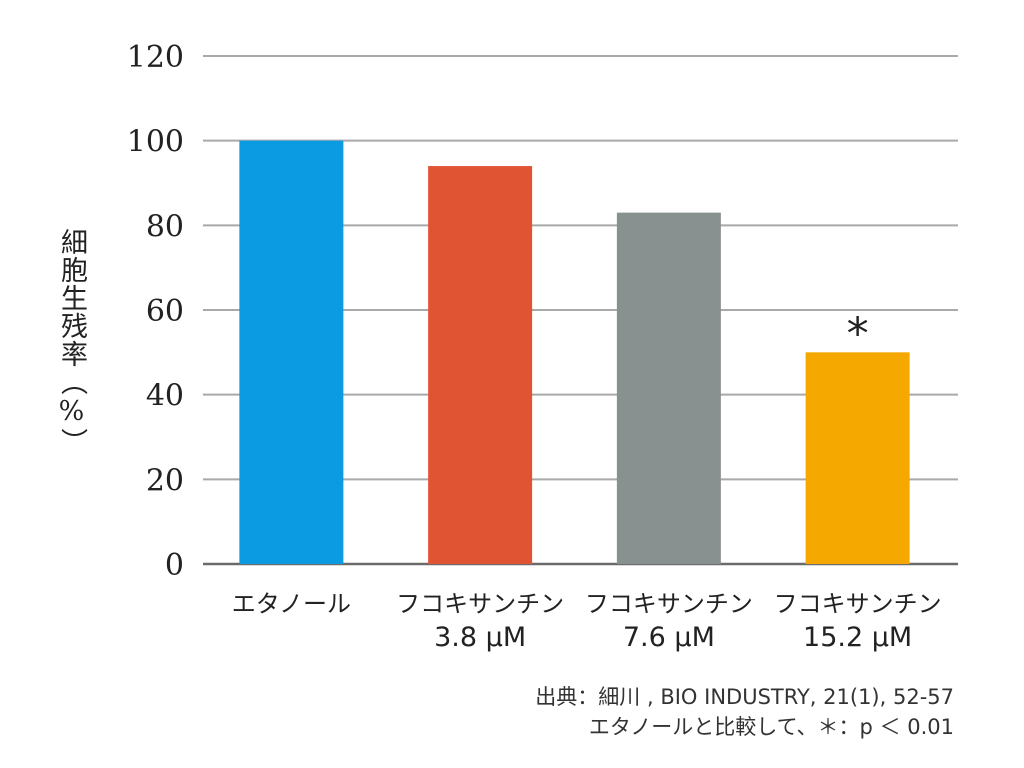  I want to click on y-tick-label: 60, so click(165, 311).